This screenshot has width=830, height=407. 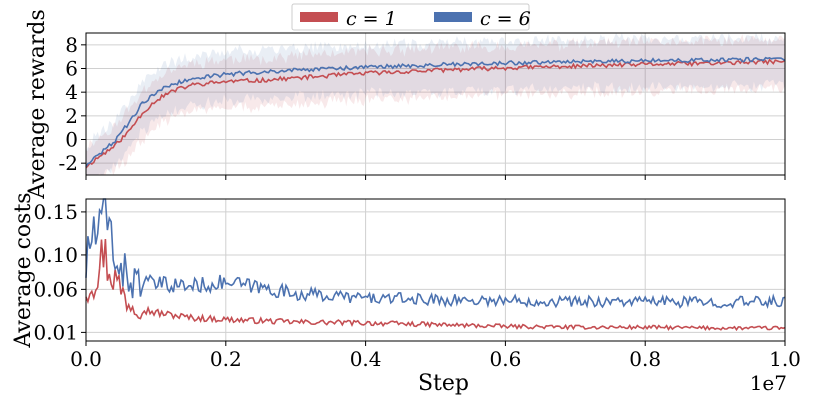 What do you see at coordinates (645, 359) in the screenshot?
I see `x-tick-label: 0.8` at bounding box center [645, 359].